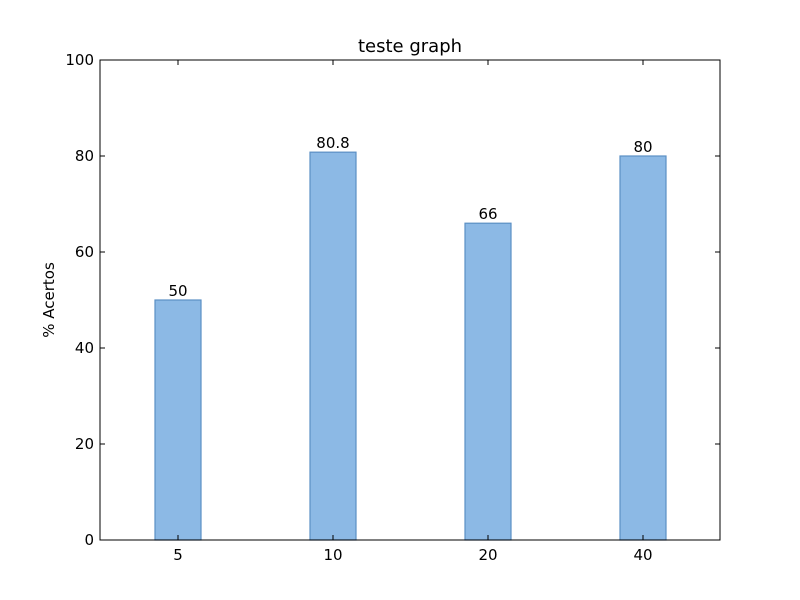  Describe the element at coordinates (487, 214) in the screenshot. I see `bar-value-label-20: 66` at that location.